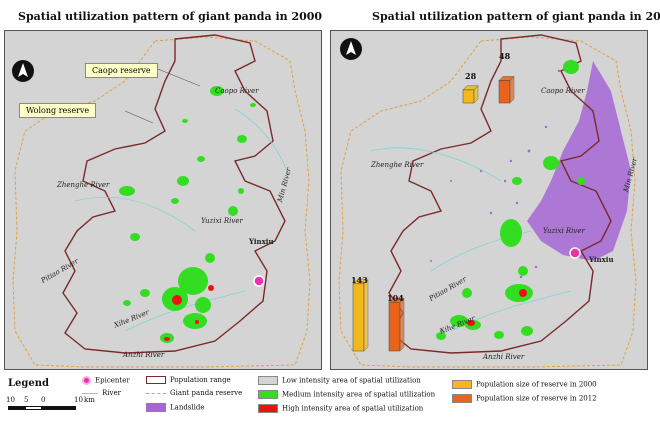 The height and width of the screenshot is (426, 660). What do you see at coordinates (504, 92) in the screenshot?
I see `population-bar-caopo-y2012` at bounding box center [504, 92].